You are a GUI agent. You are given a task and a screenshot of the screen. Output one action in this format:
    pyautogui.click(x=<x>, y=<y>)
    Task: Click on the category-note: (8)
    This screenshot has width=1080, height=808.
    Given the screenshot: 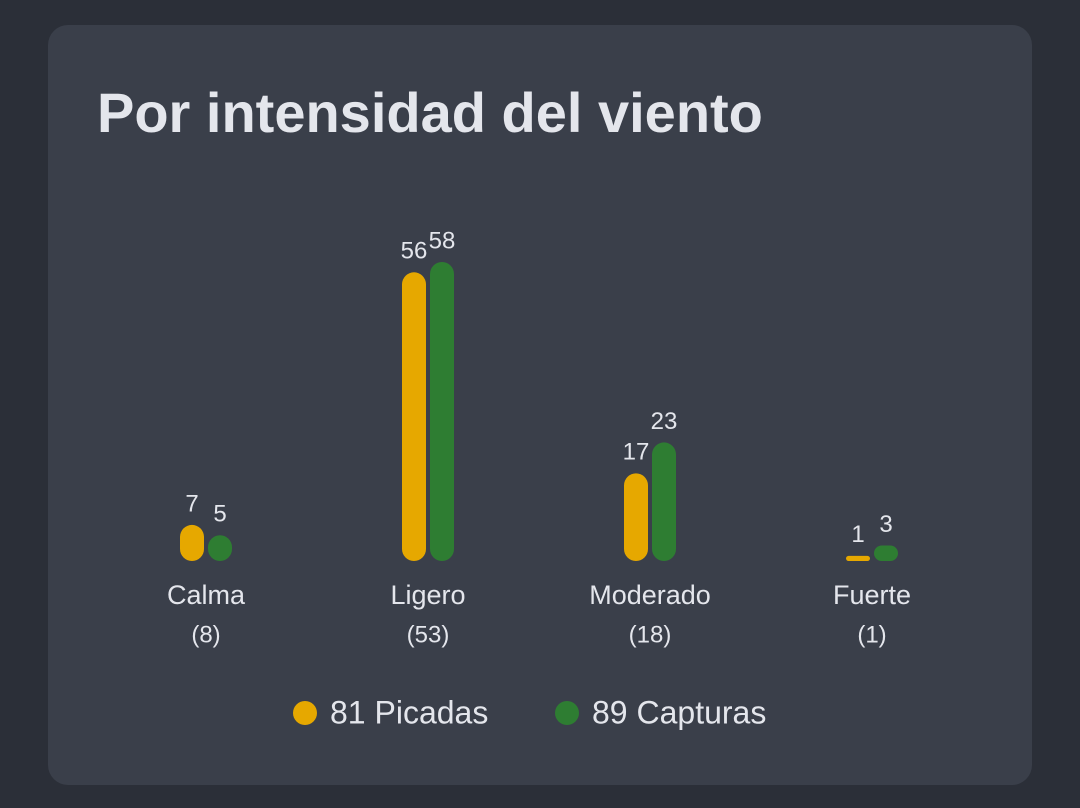 What is the action you would take?
    pyautogui.click(x=205, y=634)
    